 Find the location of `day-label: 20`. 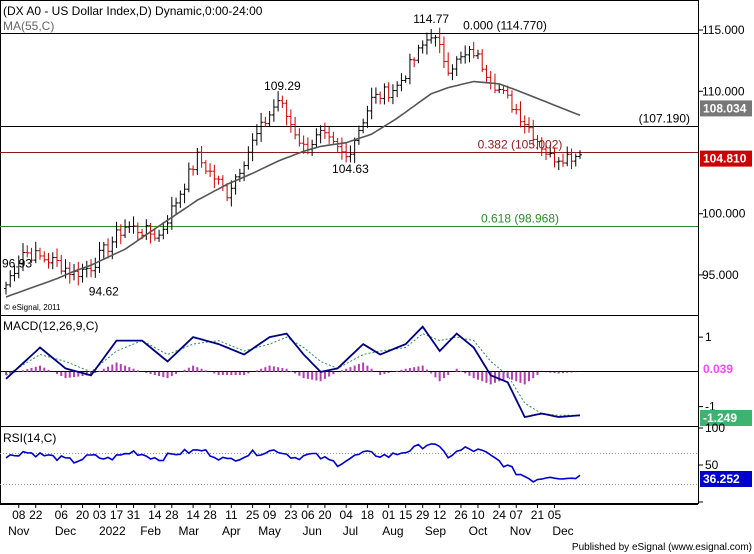

day-label: 20 is located at coordinates (325, 515).